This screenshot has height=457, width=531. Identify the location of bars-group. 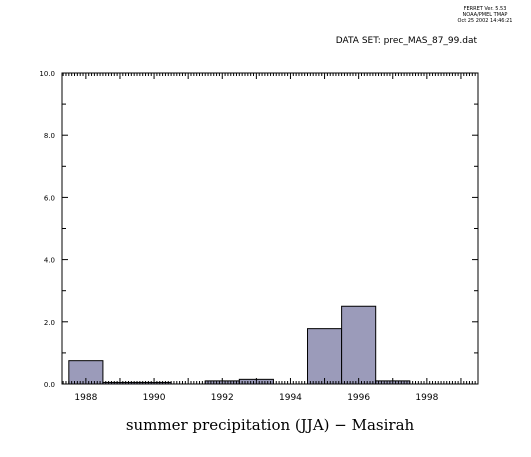
(239, 345).